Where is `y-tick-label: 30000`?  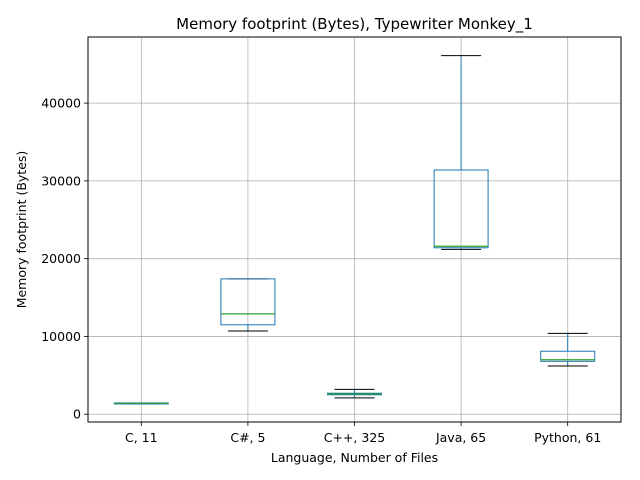 y-tick-label: 30000 is located at coordinates (61, 180).